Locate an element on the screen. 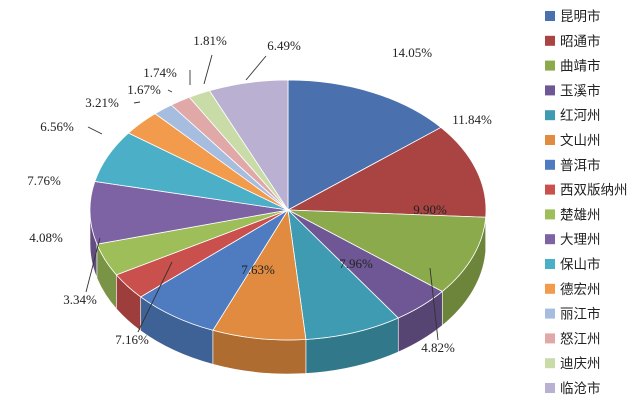 Image resolution: width=642 pixels, height=402 pixels. legend-swatch-德宏州 is located at coordinates (550, 288).